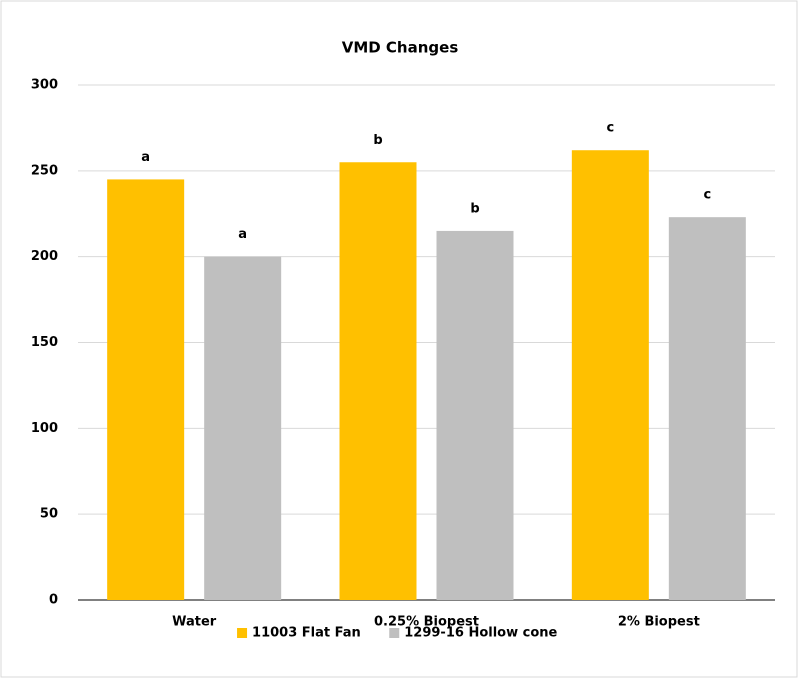 This screenshot has width=800, height=679. I want to click on y-tick-label: 300, so click(44, 85).